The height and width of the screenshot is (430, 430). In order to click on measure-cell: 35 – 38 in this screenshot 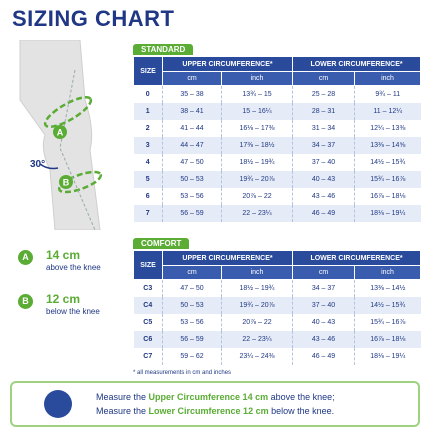, I will do `click(192, 94)`.